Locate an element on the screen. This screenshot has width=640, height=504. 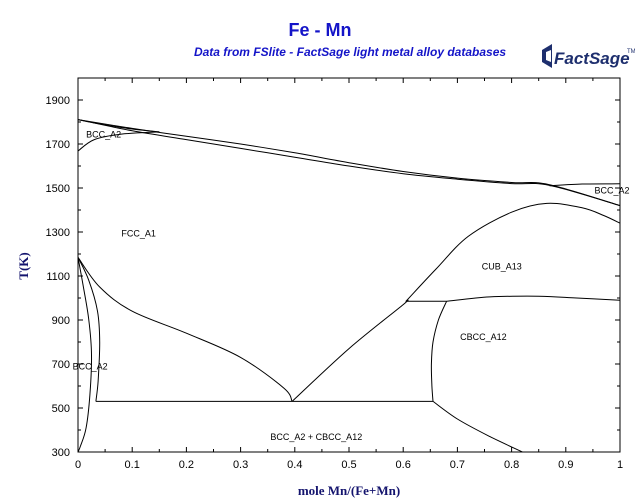
x-tick-label: 0.2 is located at coordinates (186, 465).